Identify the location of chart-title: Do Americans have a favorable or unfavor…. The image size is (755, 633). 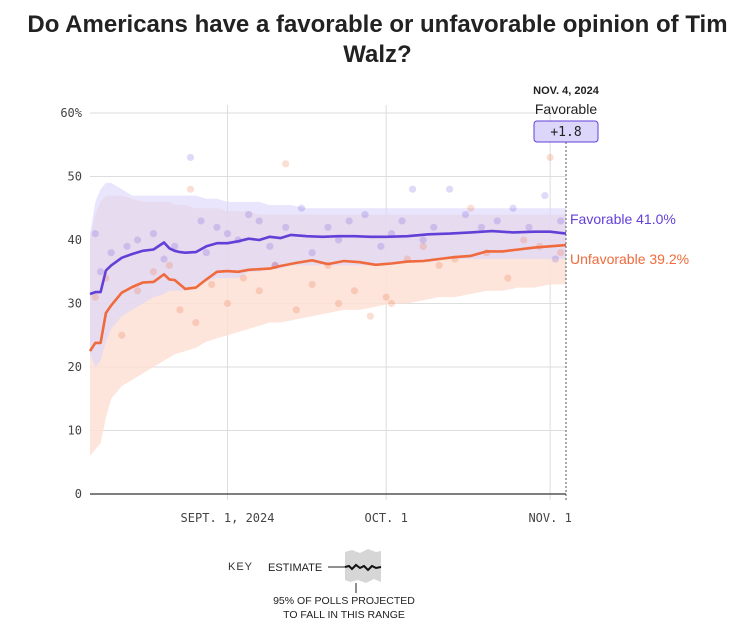
(377, 39).